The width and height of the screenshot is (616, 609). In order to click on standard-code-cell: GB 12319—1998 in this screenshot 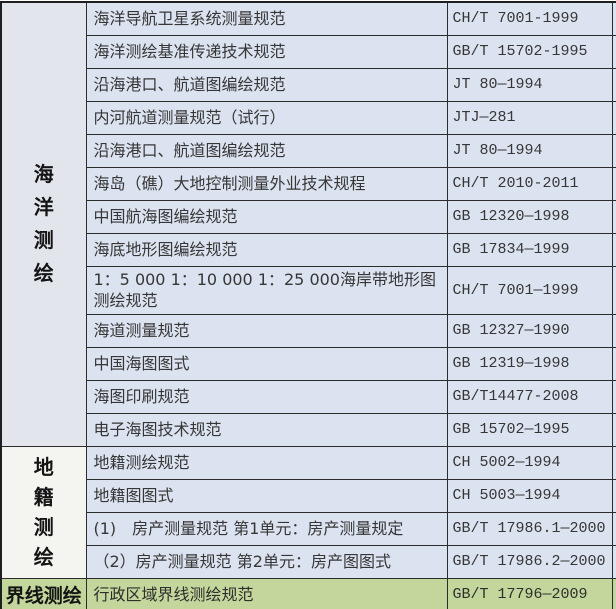, I will do `click(529, 363)`.